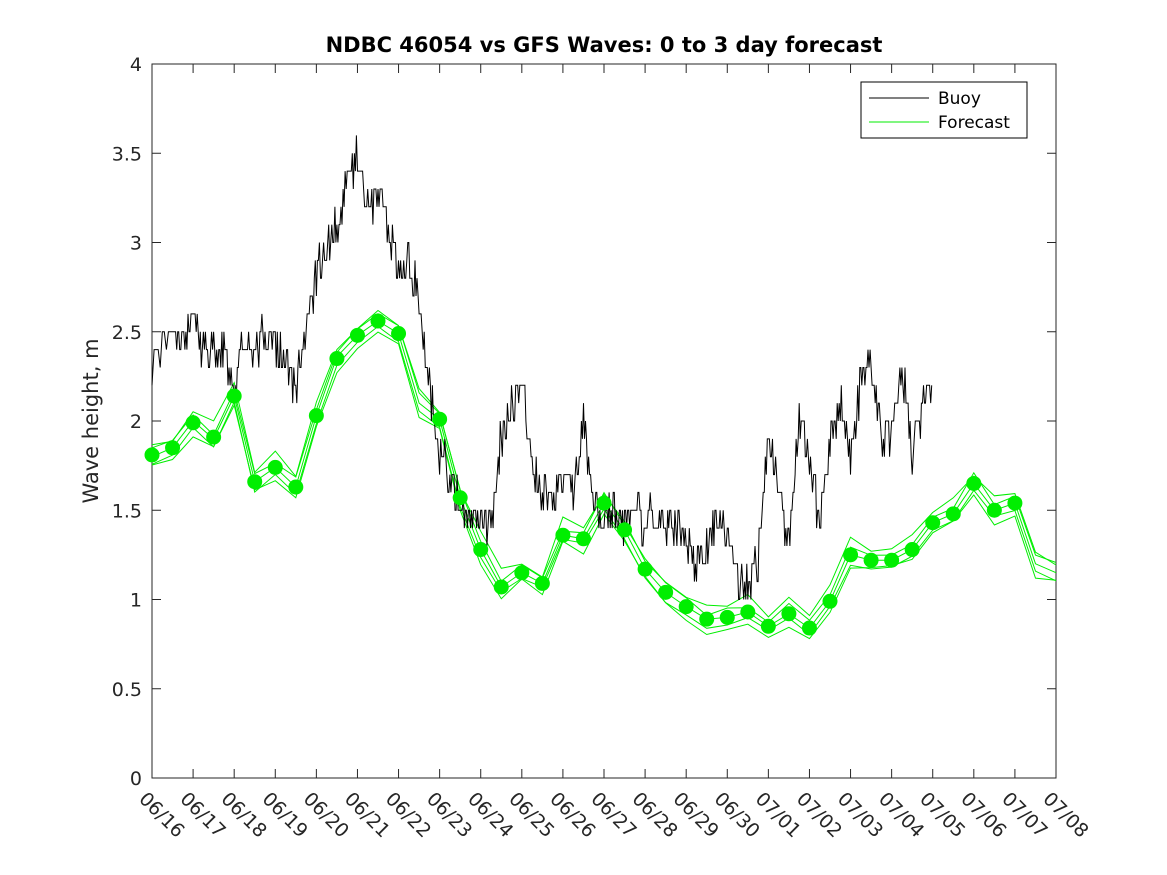 Image resolution: width=1167 pixels, height=875 pixels. What do you see at coordinates (91, 420) in the screenshot?
I see `y-axis-label: Wave height, m` at bounding box center [91, 420].